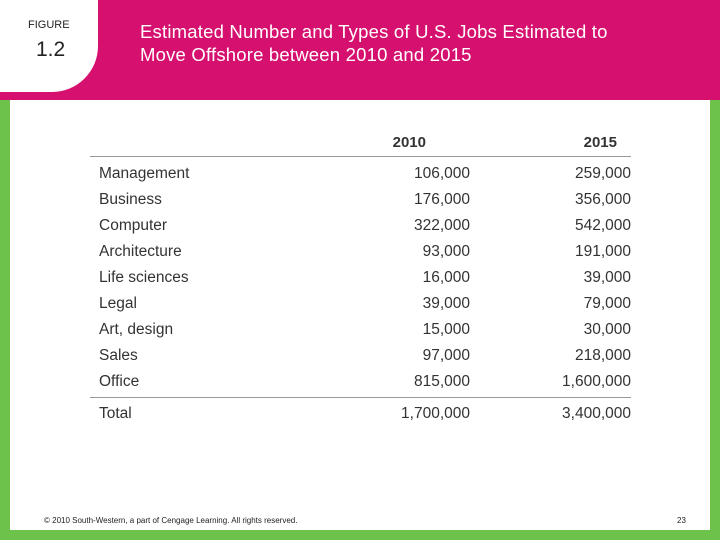 The height and width of the screenshot is (540, 720). I want to click on table-row: Architecture 93,000 191,000, so click(360, 252).